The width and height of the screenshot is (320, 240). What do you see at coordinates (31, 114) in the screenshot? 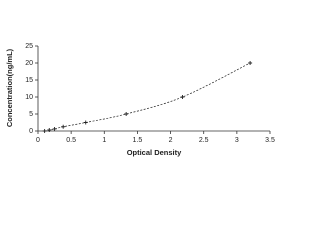
I see `y-tick-label: 5` at bounding box center [31, 114].